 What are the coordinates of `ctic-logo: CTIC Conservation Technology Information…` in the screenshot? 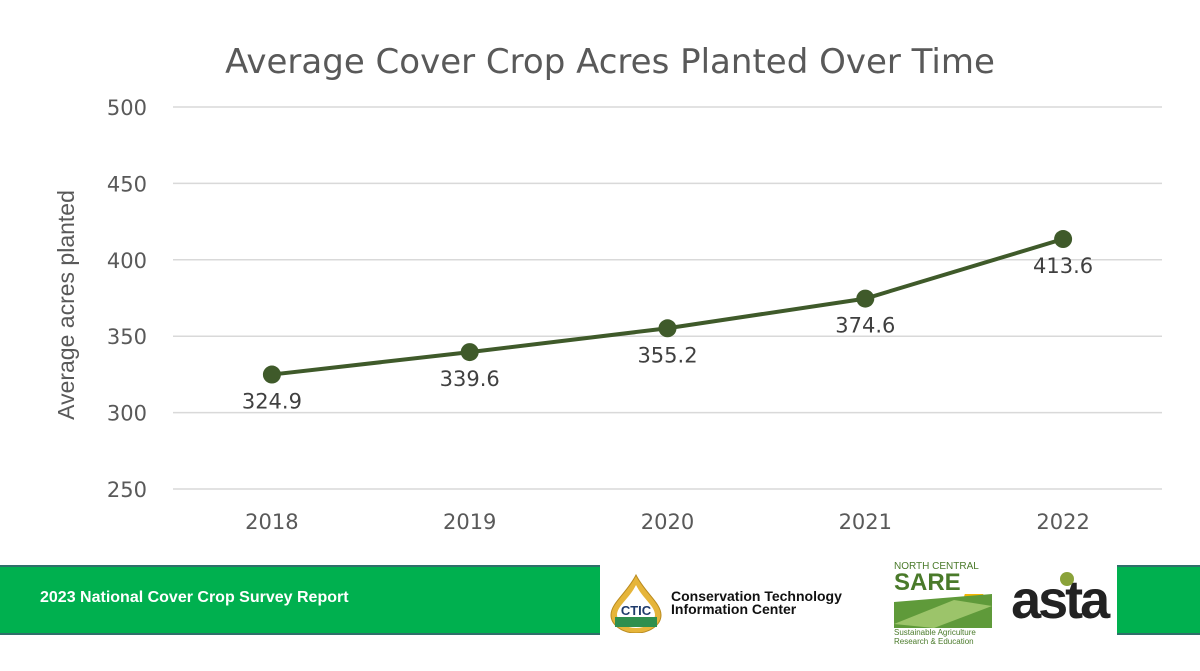 It's located at (747, 603).